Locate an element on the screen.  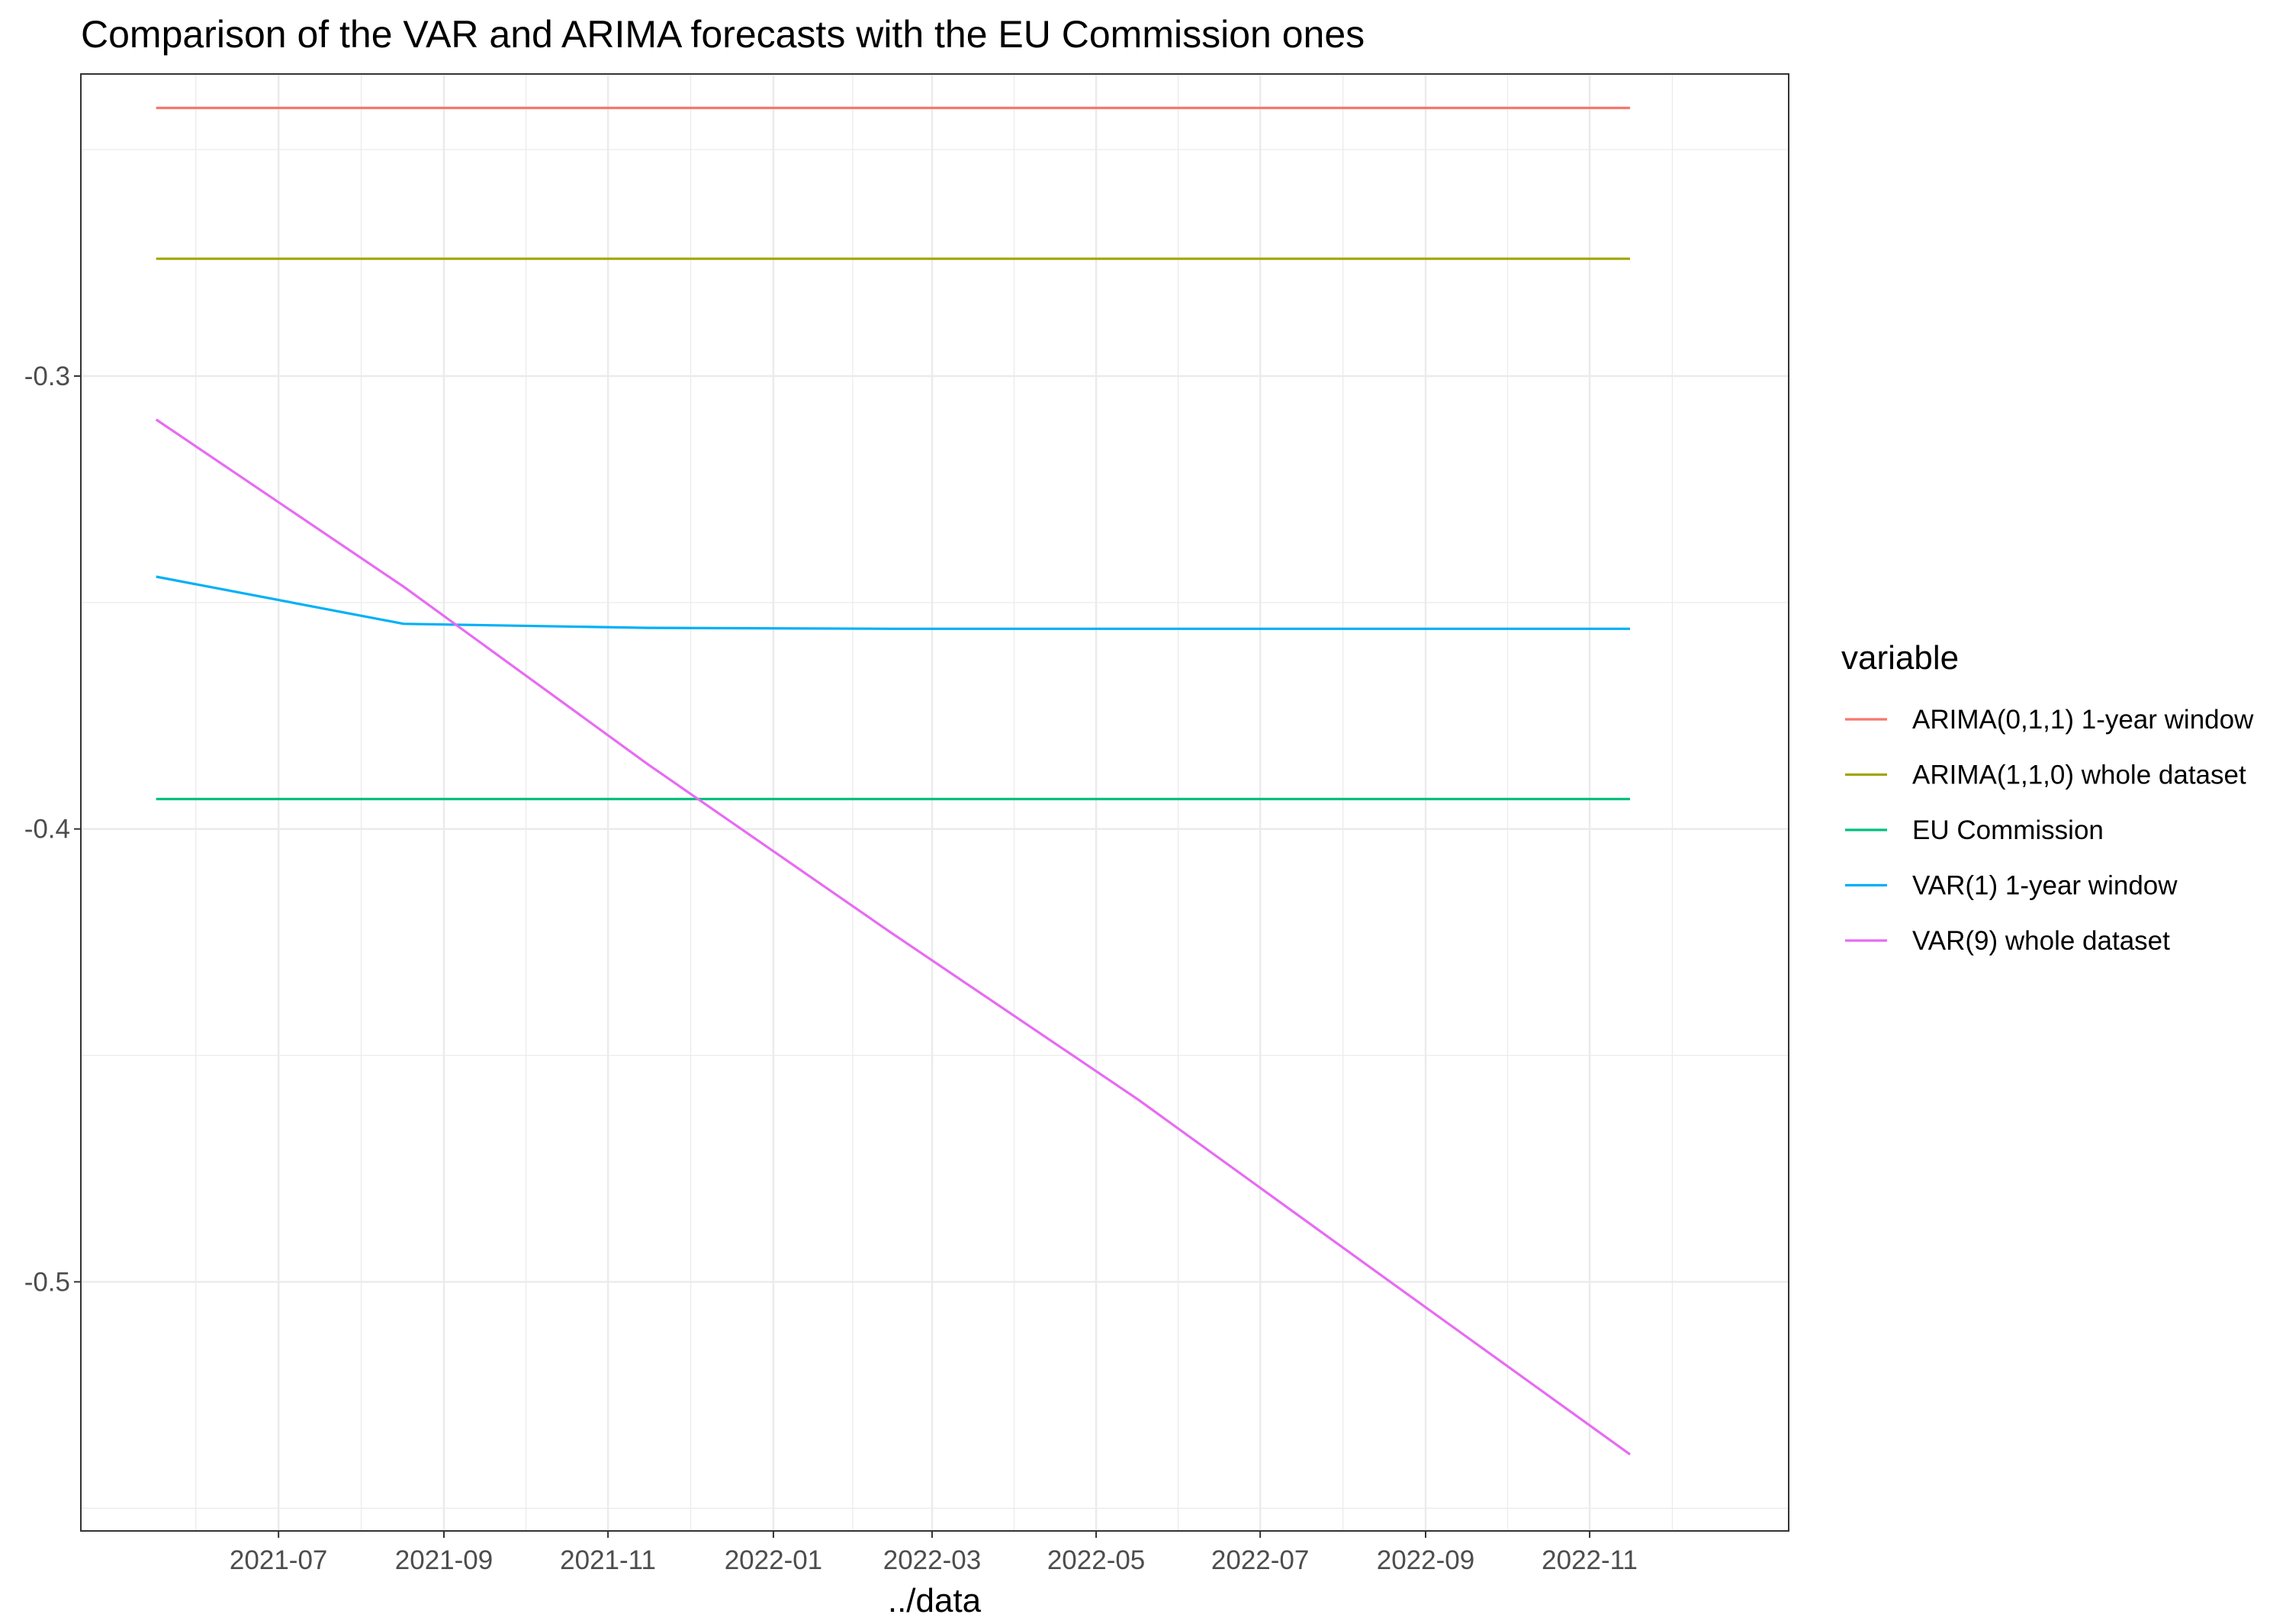
x-tick-label: 2021-11 is located at coordinates (608, 1560).